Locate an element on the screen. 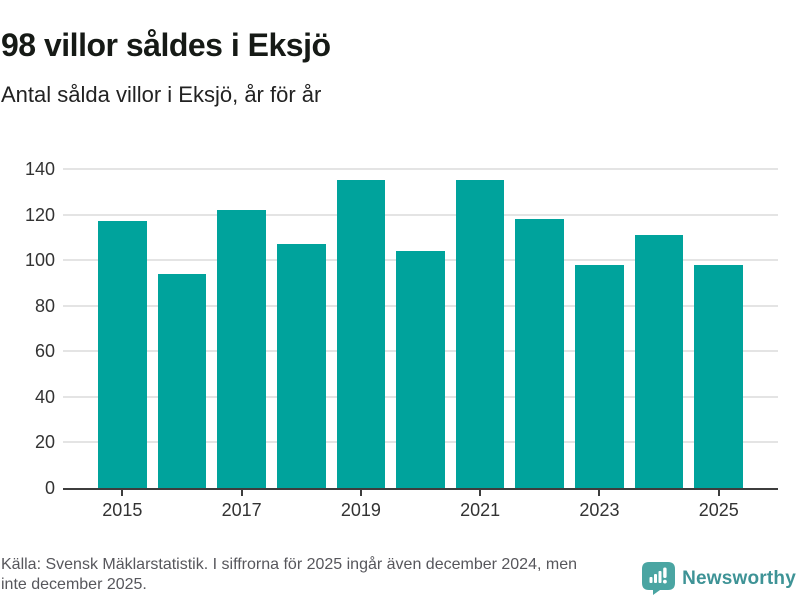 The image size is (800, 600). bar-2020 is located at coordinates (420, 369).